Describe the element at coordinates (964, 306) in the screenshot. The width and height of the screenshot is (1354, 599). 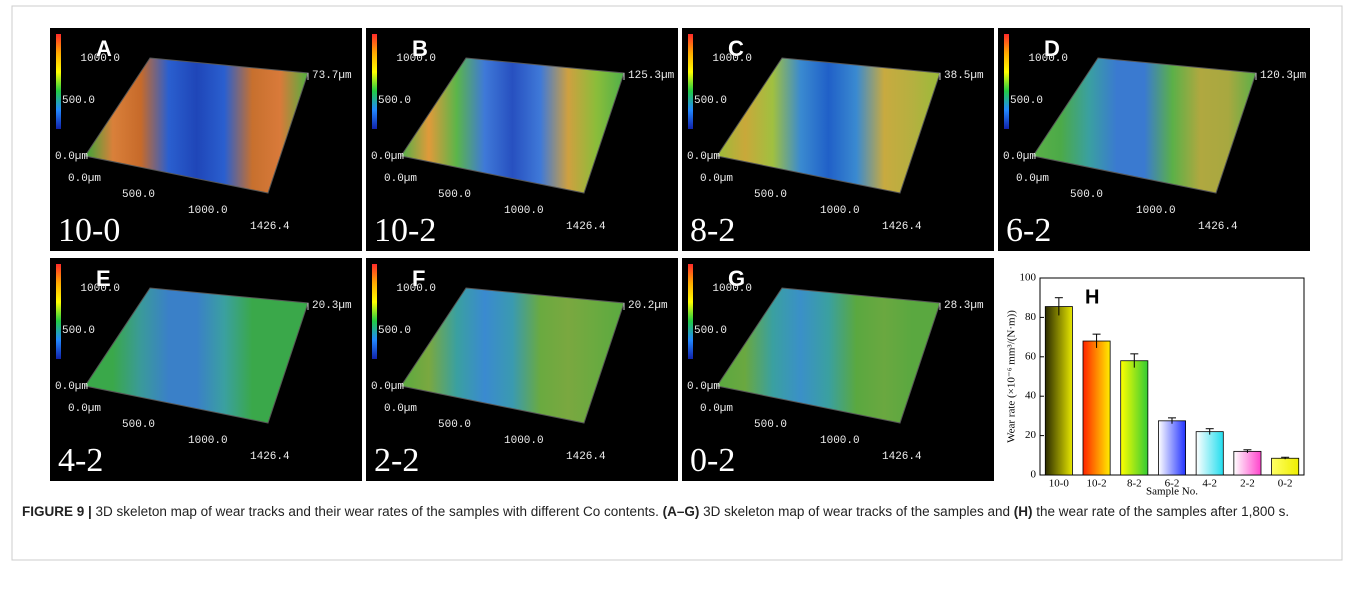
I see `height-label: 28.3µm` at that location.